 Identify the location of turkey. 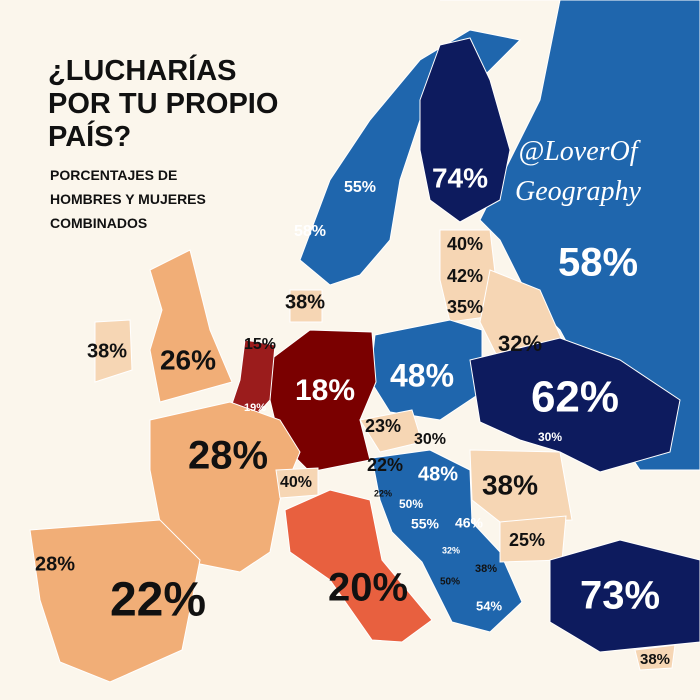
(624, 596).